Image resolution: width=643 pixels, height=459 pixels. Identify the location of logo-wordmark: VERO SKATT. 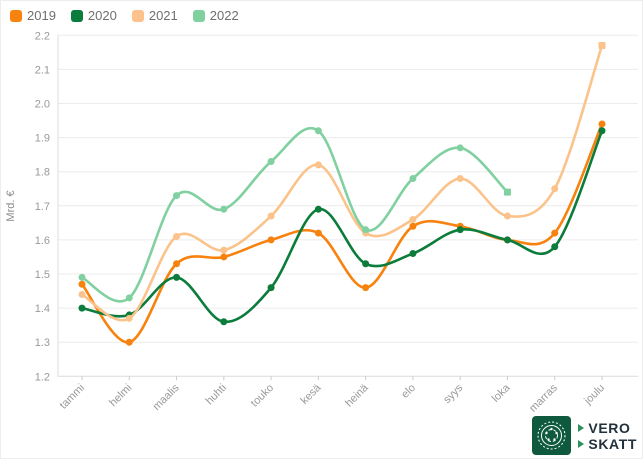
(607, 436).